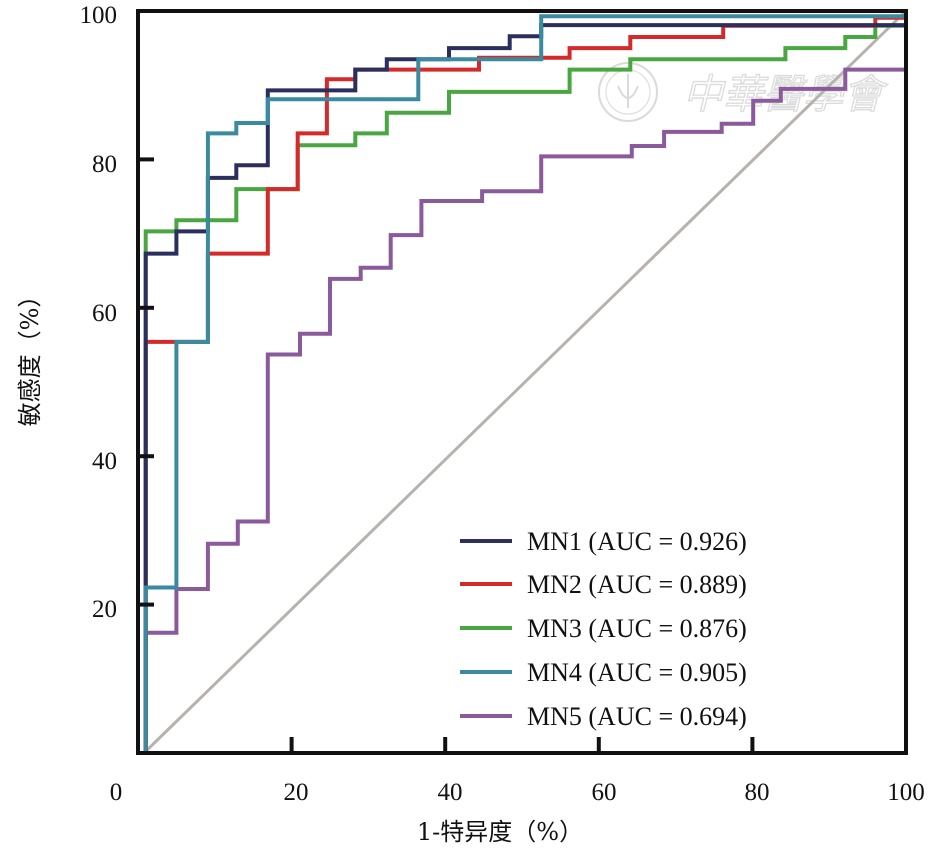 The height and width of the screenshot is (856, 945). I want to click on legend-label: MN2 (AUC = 0.889), so click(637, 584).